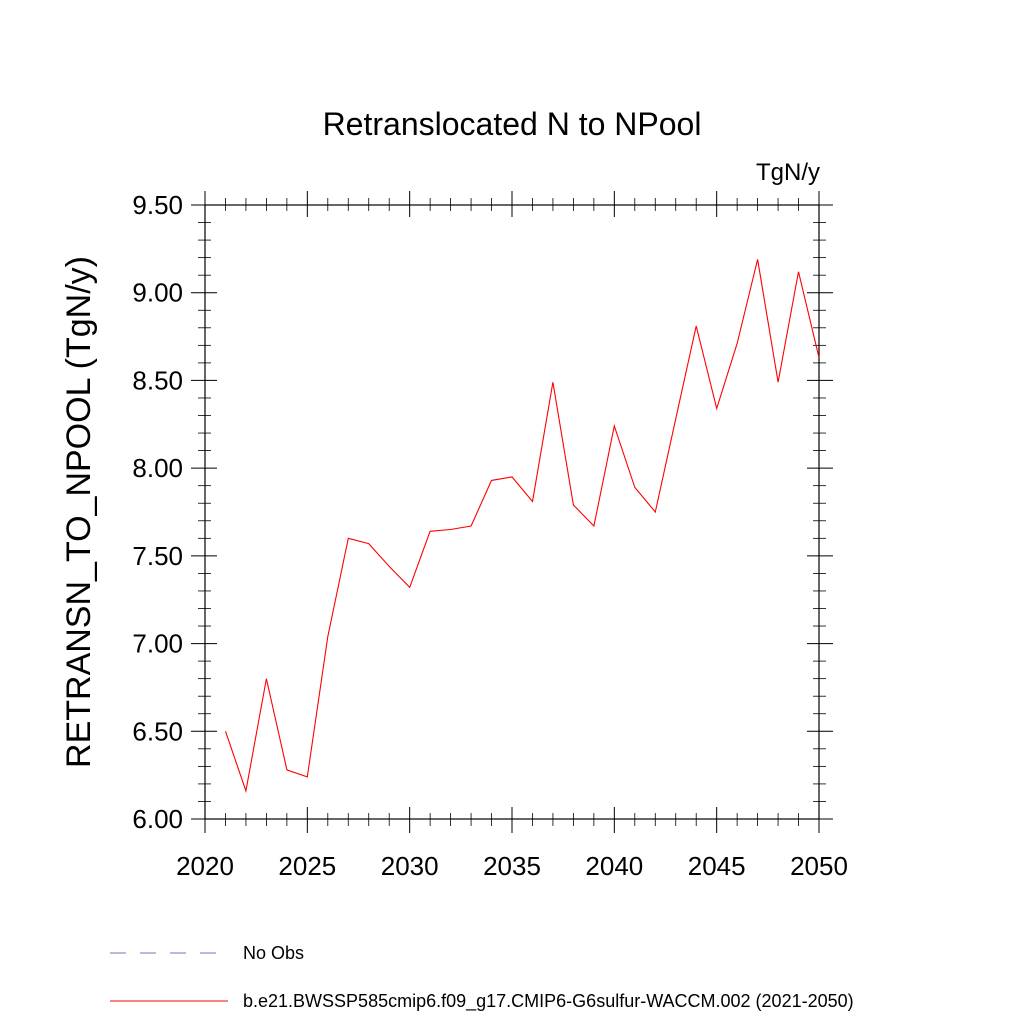 This screenshot has height=1024, width=1024. What do you see at coordinates (205, 866) in the screenshot?
I see `x-tick-label: 2020` at bounding box center [205, 866].